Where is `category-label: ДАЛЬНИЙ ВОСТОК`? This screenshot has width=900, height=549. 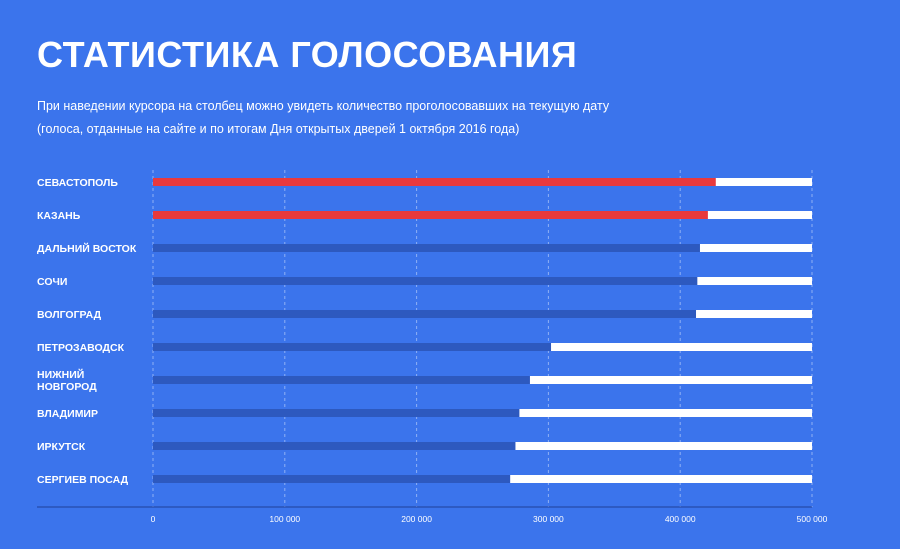 category-label: ДАЛЬНИЙ ВОСТОК is located at coordinates (87, 248).